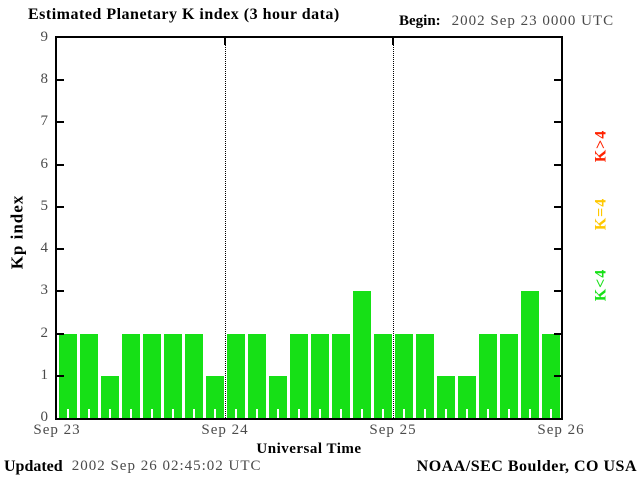 The height and width of the screenshot is (480, 640). I want to click on legend-label: K=4, so click(600, 214).